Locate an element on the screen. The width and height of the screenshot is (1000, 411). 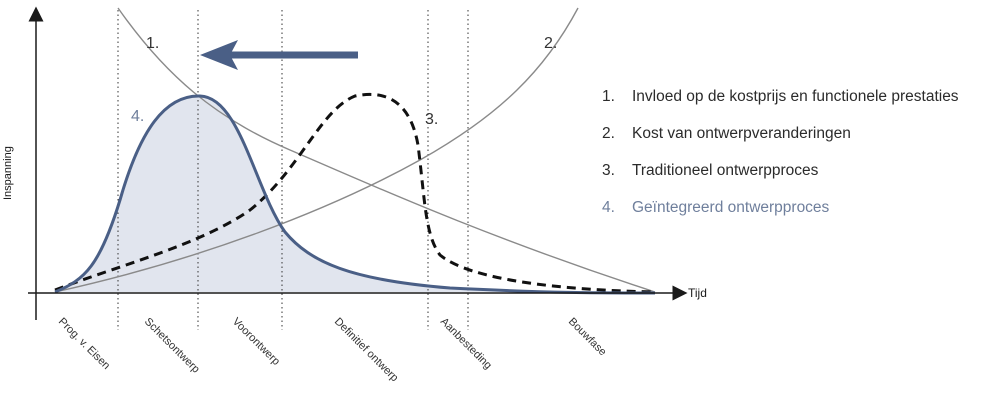
phase-label: Voorontwerp is located at coordinates (256, 342).